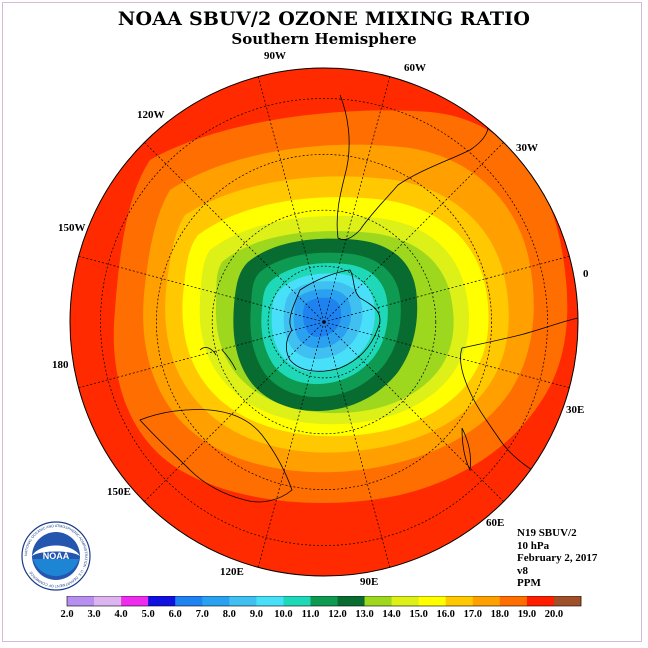  What do you see at coordinates (466, 449) in the screenshot?
I see `madagascar-coastline` at bounding box center [466, 449].